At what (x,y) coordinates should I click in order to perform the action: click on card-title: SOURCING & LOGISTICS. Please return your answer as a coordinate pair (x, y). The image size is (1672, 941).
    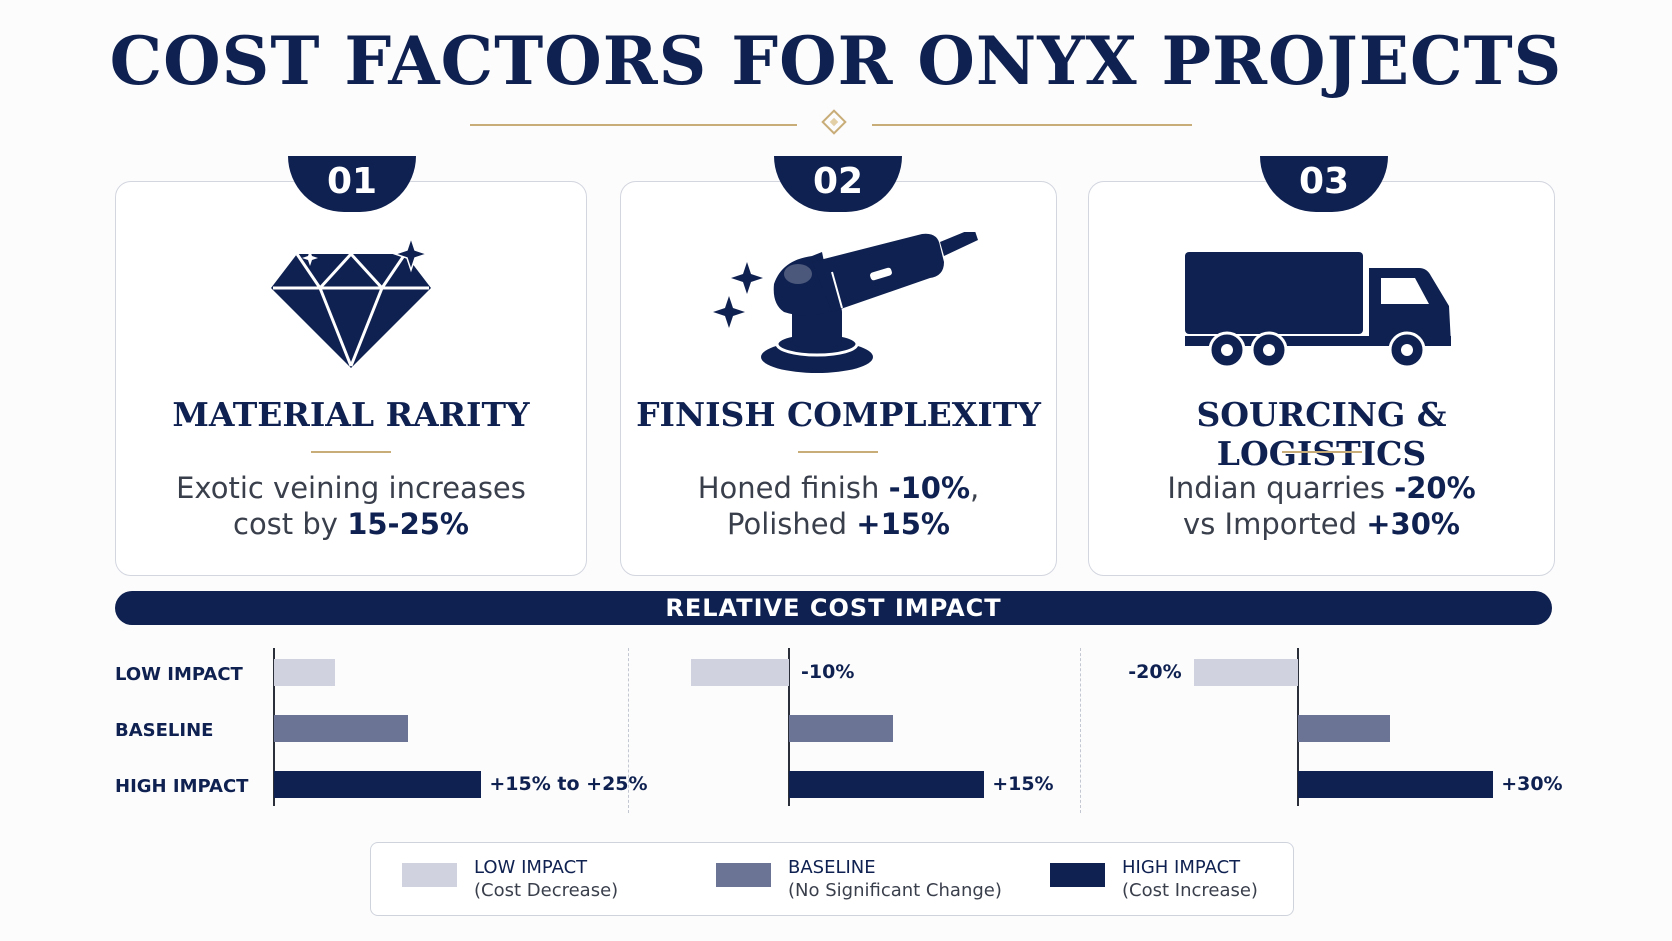
    Looking at the image, I should click on (1321, 434).